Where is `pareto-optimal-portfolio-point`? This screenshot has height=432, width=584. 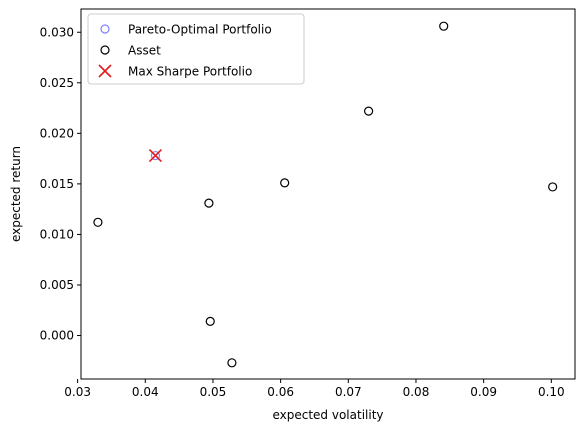
pareto-optimal-portfolio-point is located at coordinates (155, 155).